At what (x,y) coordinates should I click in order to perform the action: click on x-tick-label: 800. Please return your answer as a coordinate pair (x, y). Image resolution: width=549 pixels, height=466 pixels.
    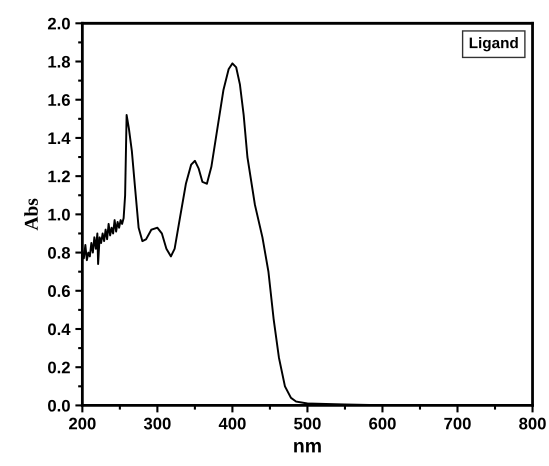
    Looking at the image, I should click on (532, 424).